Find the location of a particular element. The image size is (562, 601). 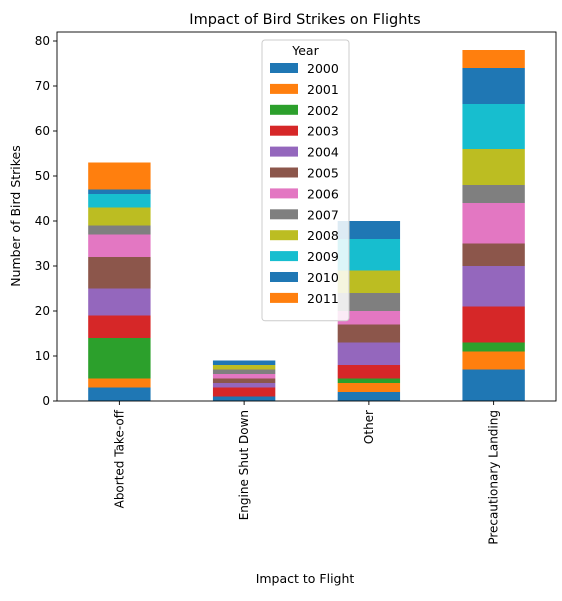

legend-label-2008: 2008 is located at coordinates (323, 235).